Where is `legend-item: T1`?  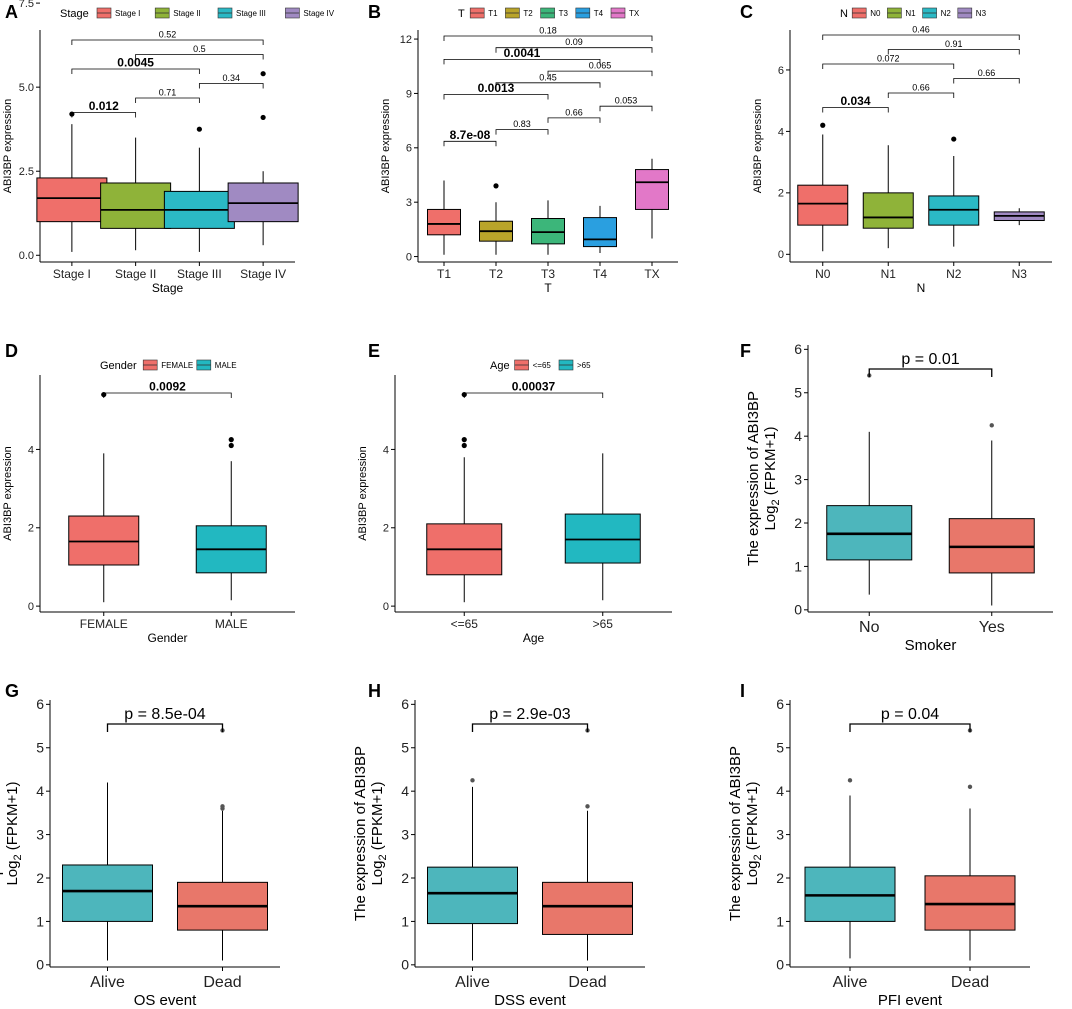 legend-item: T1 is located at coordinates (483, 13).